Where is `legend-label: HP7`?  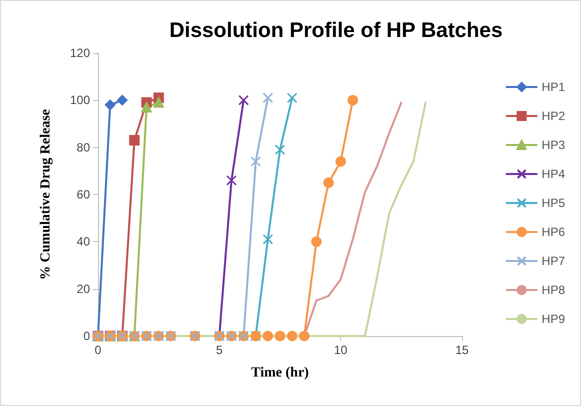
legend-label: HP7 is located at coordinates (554, 261).